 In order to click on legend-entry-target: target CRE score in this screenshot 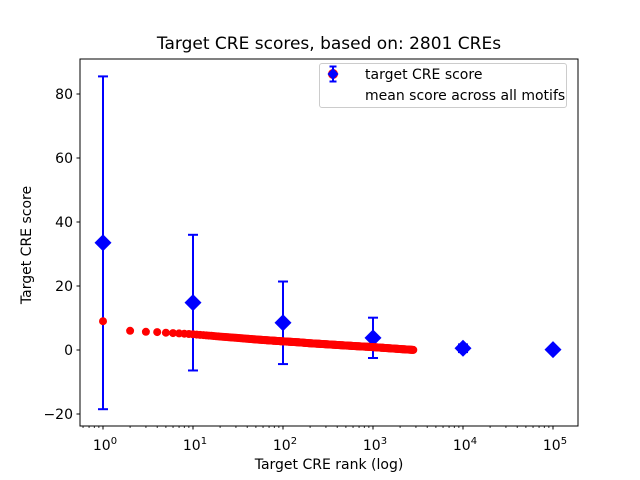, I will do `click(443, 75)`.